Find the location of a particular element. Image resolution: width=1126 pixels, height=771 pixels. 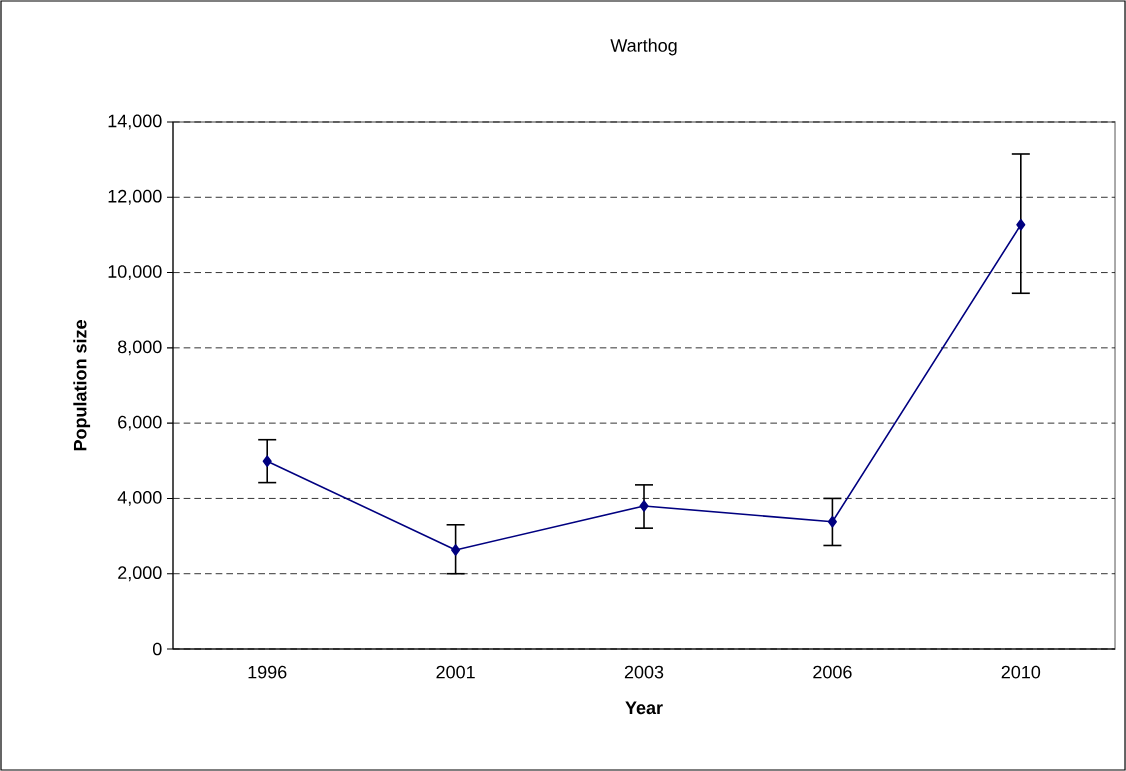

y-tick-label: 12,000 is located at coordinates (135, 197).